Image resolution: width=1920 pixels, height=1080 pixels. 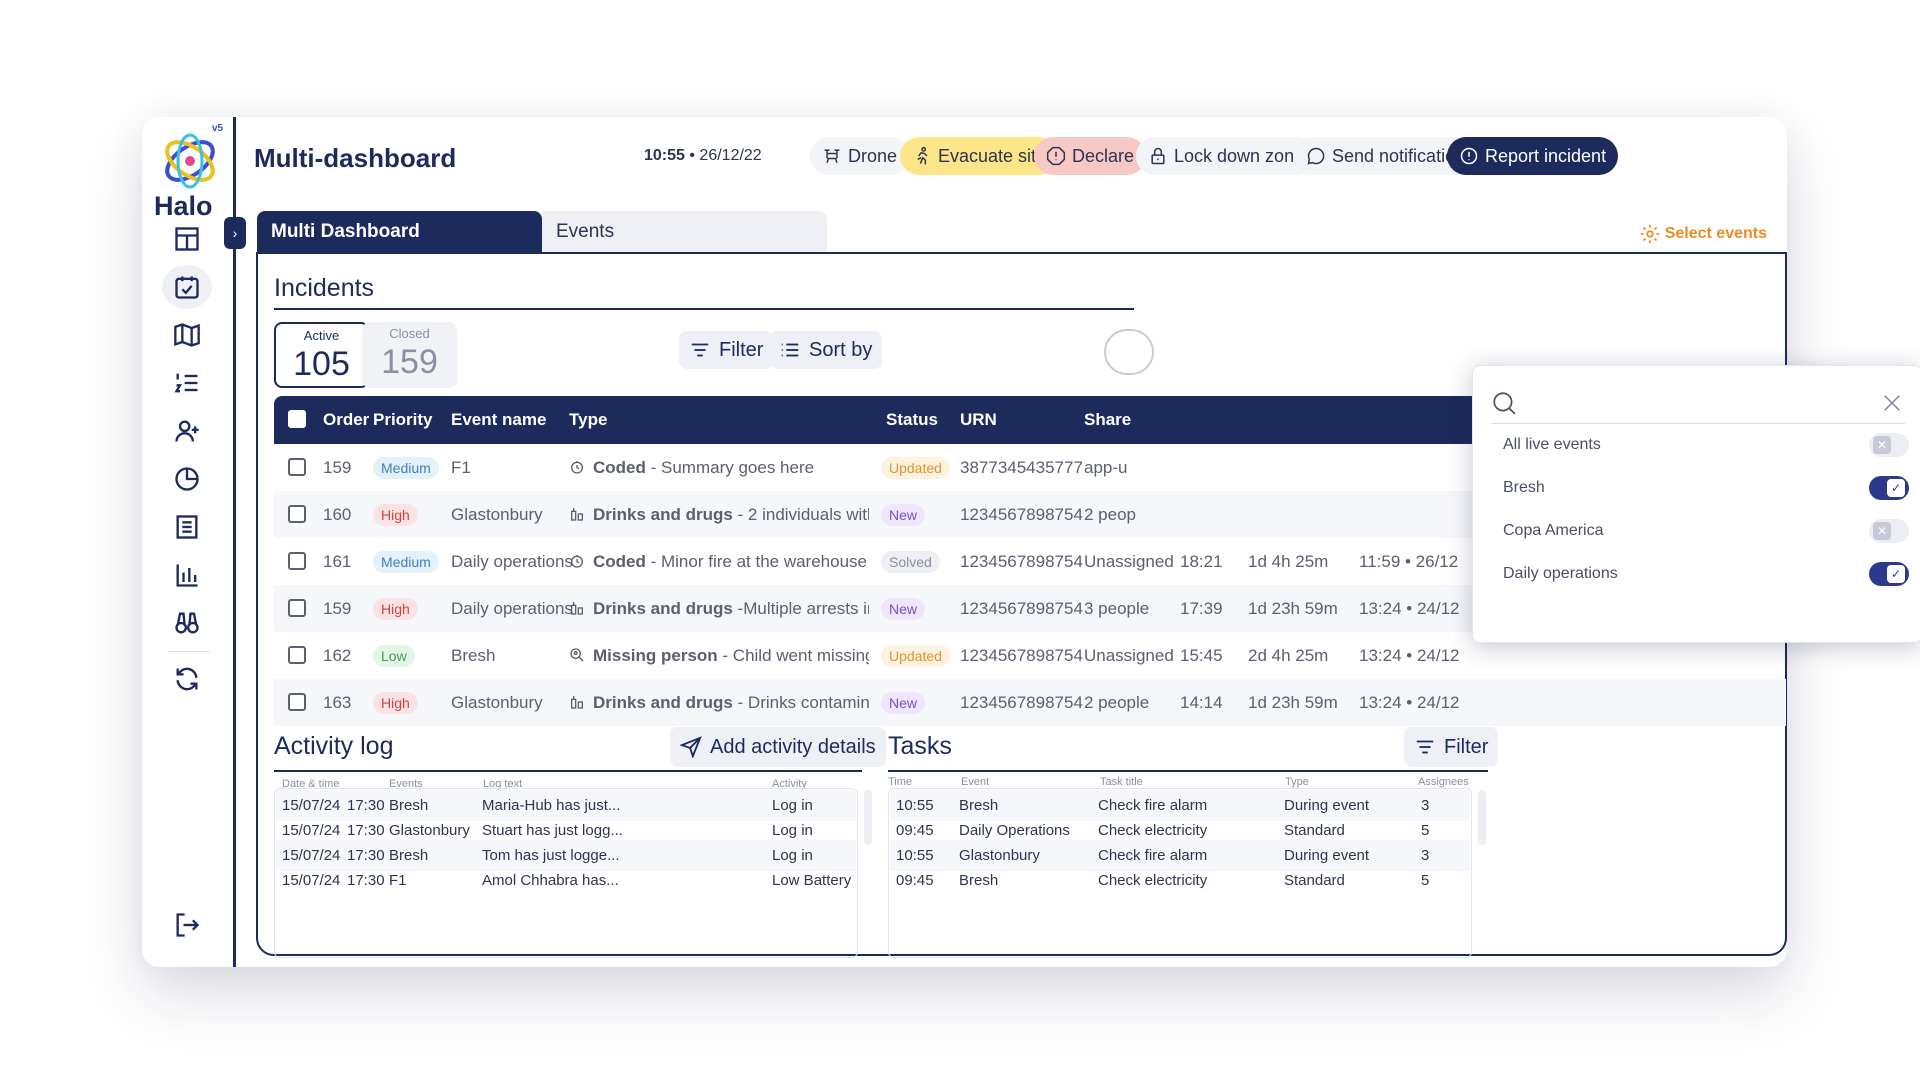 I want to click on col-type: Type, so click(x=588, y=419).